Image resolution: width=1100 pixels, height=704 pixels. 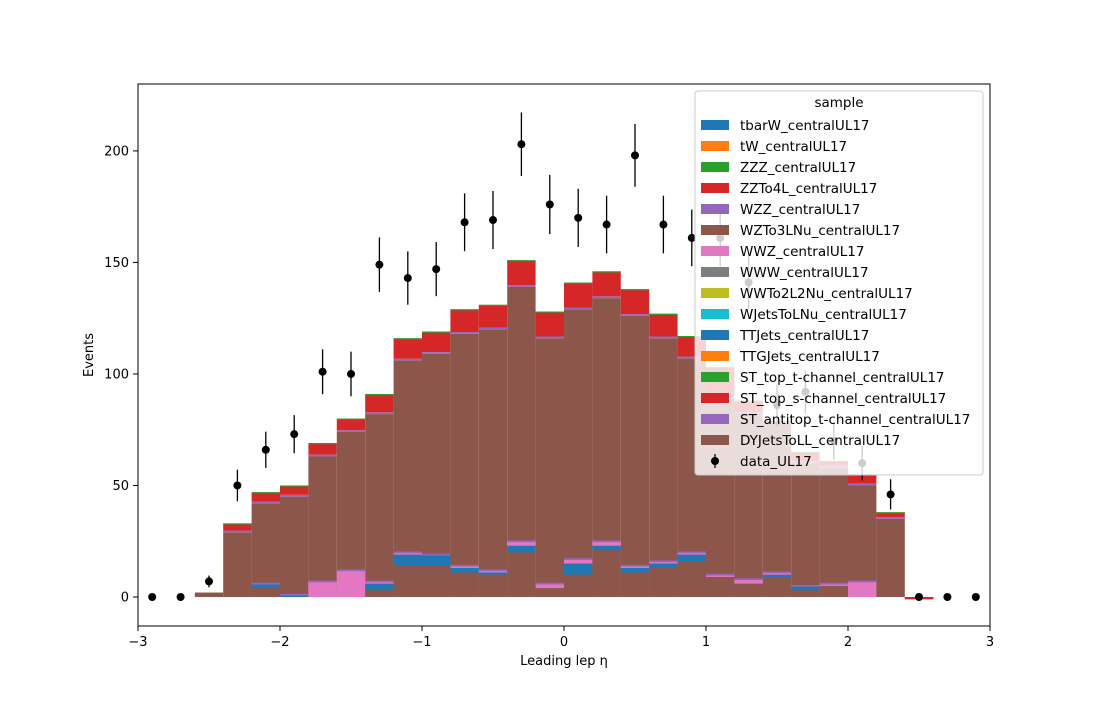 I want to click on legend-label: WWZ_centralUL17, so click(x=802, y=252).